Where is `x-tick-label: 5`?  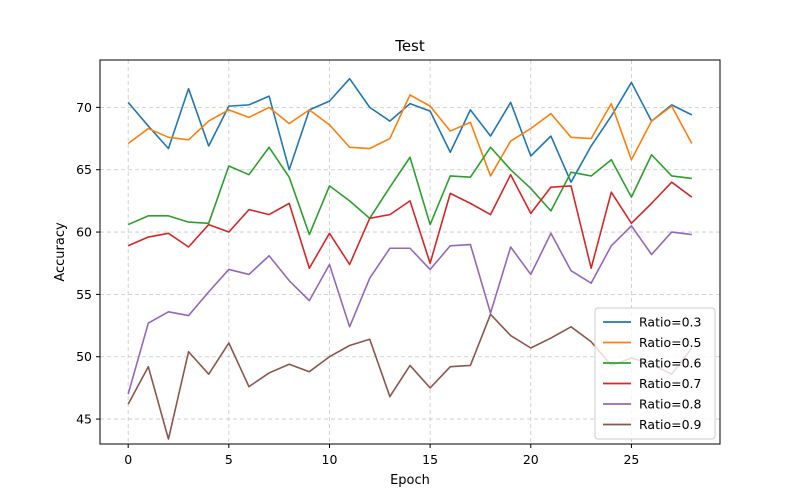 x-tick-label: 5 is located at coordinates (229, 459).